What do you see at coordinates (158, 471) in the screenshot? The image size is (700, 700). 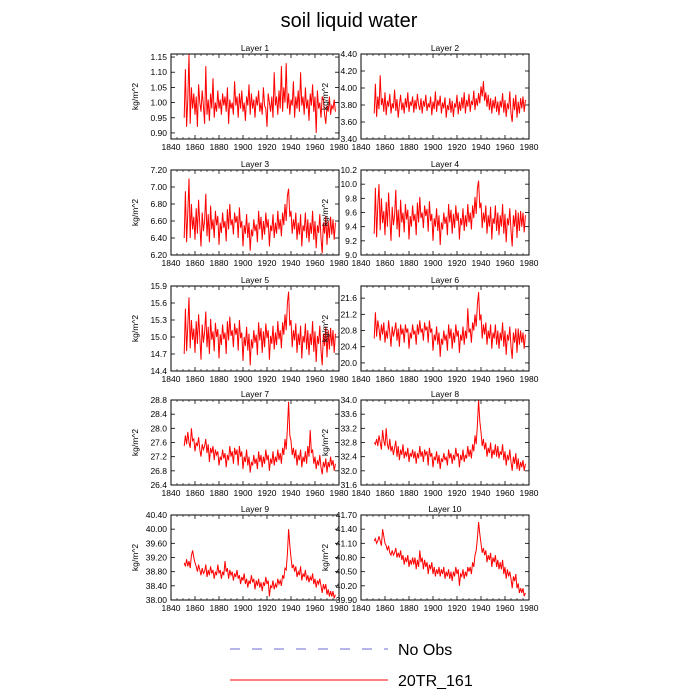 I see `y-tick-label: 26.8` at bounding box center [158, 471].